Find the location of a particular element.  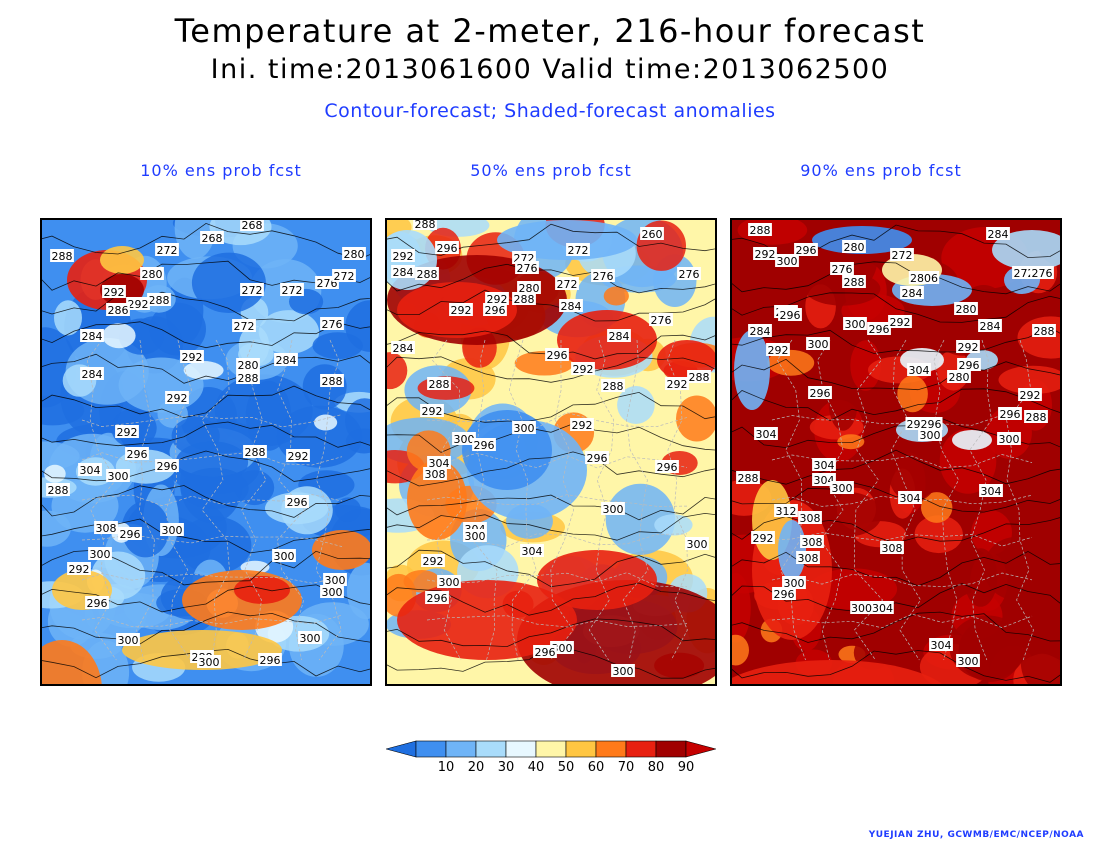

colorbar-arrow-left is located at coordinates (401, 749).